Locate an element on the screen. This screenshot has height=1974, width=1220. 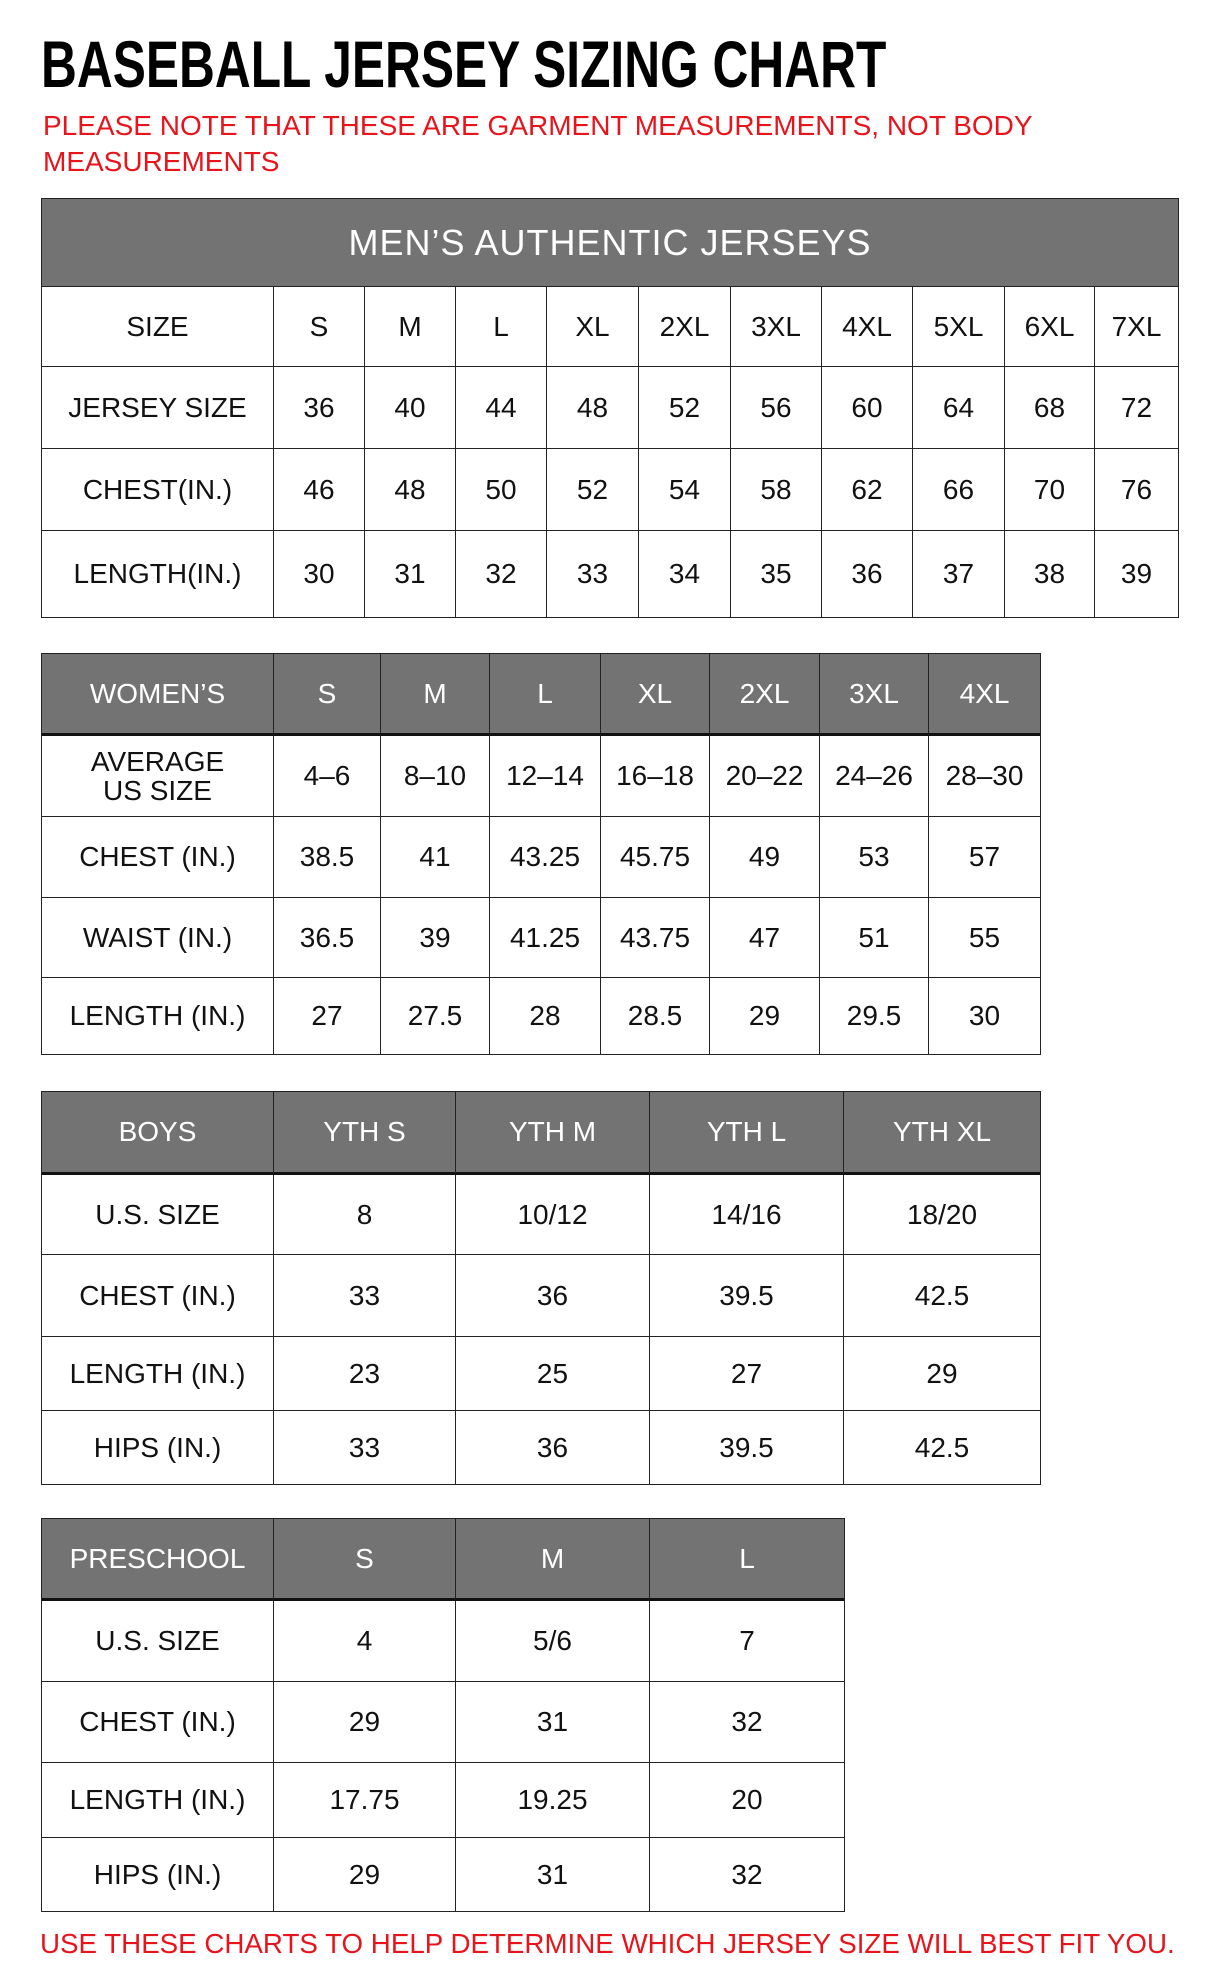
size-header-cell: YTH L is located at coordinates (747, 1133).